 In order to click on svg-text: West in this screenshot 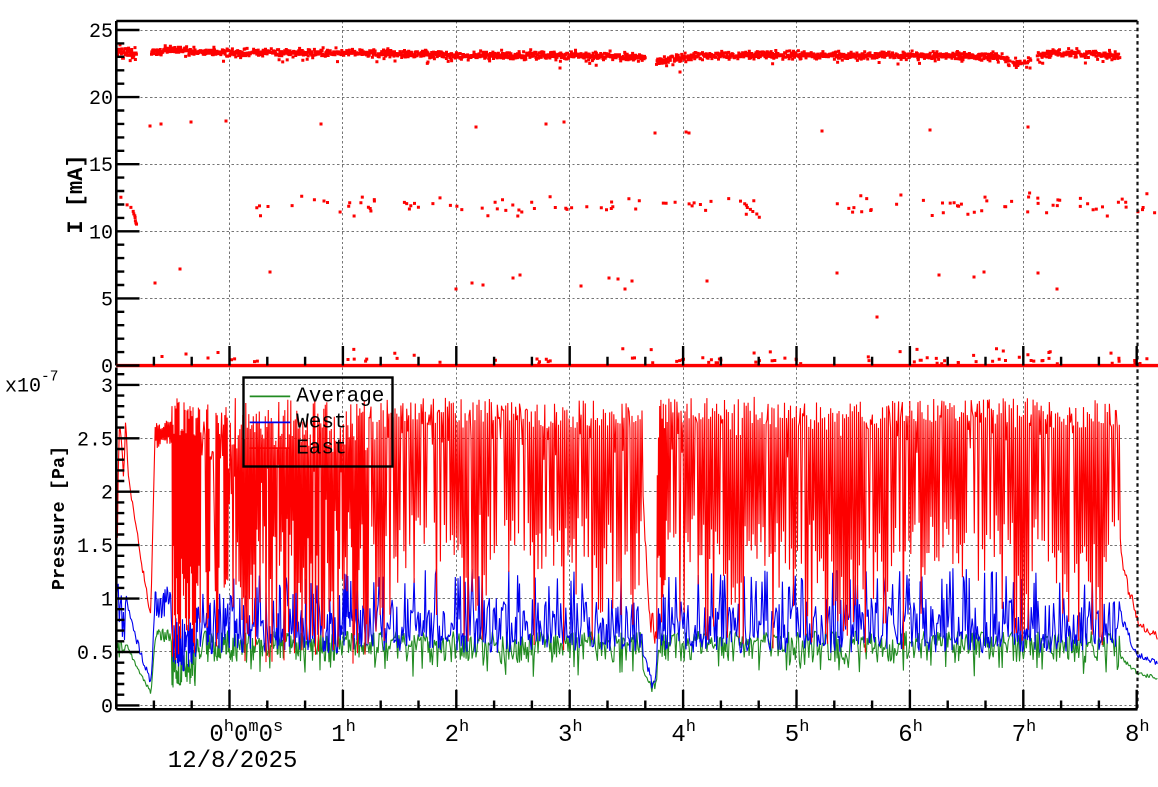, I will do `click(321, 423)`.